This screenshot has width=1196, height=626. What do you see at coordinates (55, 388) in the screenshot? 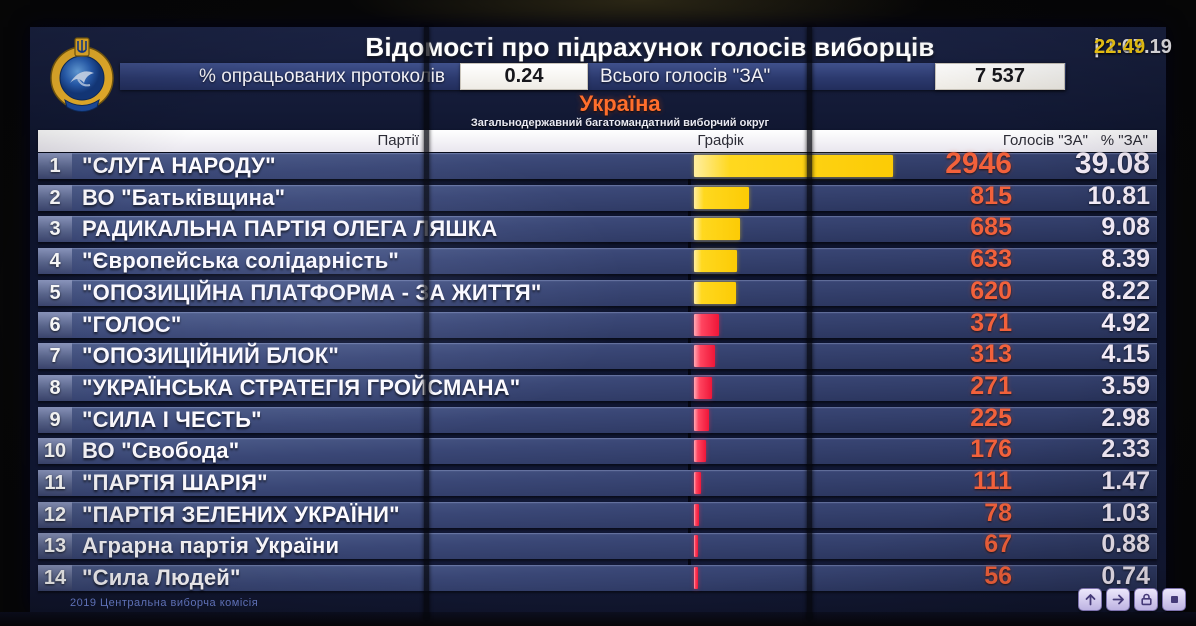
I see `row-rank: 8` at bounding box center [55, 388].